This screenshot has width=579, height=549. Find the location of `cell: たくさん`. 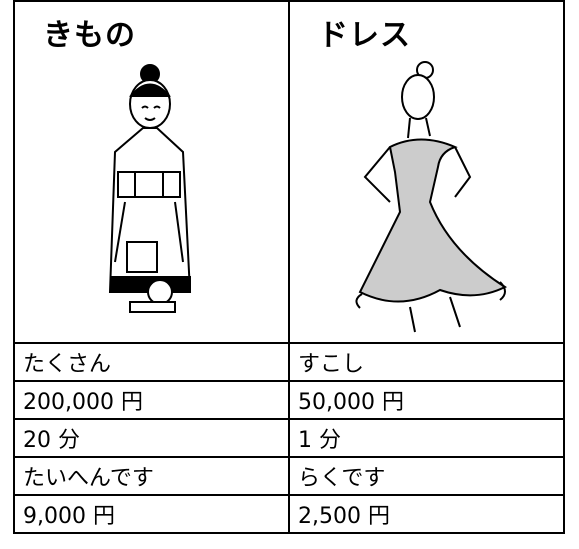

cell: たくさん is located at coordinates (151, 362).